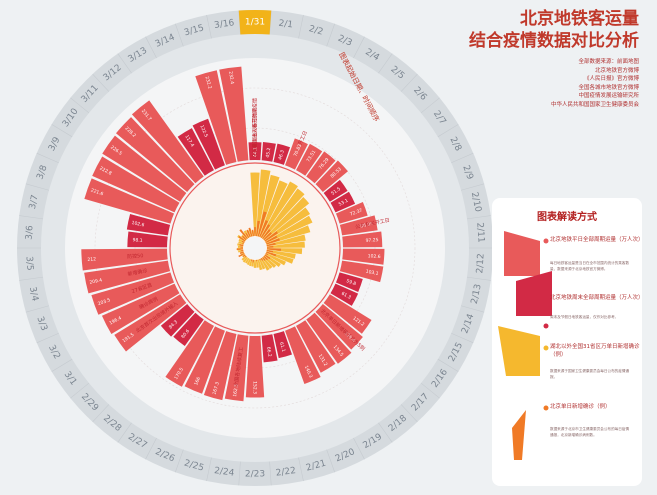  I want to click on legend-swatch-weekday, so click(522, 253).